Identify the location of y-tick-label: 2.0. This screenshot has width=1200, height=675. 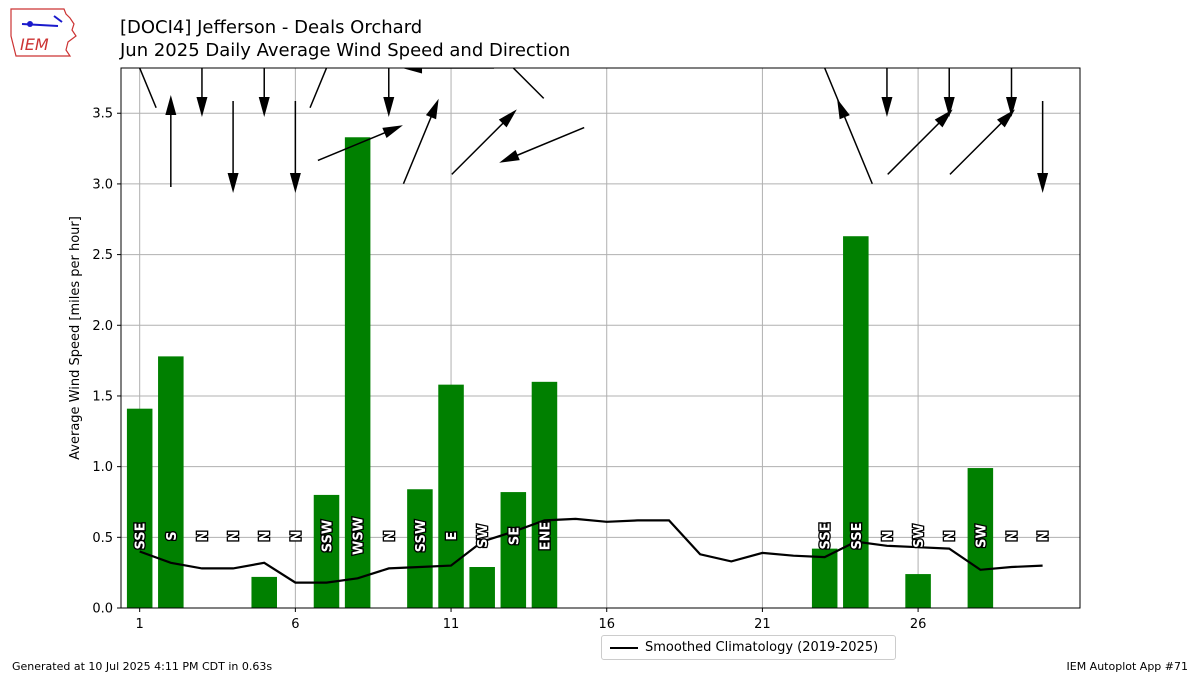
(102, 326).